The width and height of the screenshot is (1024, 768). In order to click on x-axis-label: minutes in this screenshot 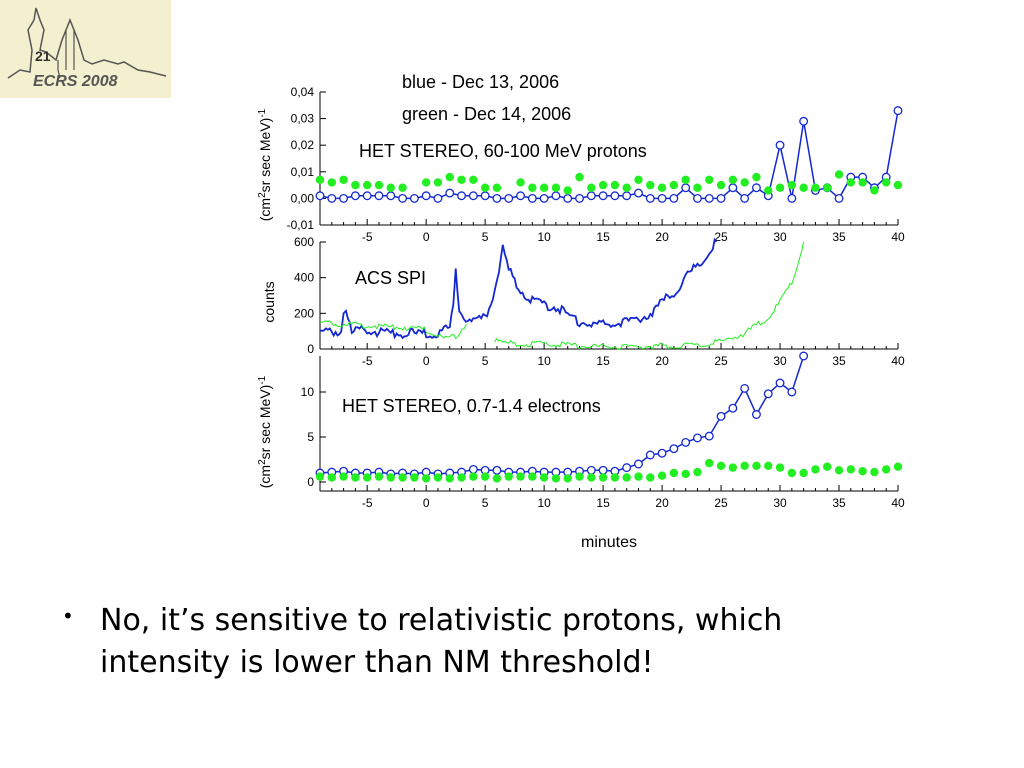, I will do `click(609, 542)`.